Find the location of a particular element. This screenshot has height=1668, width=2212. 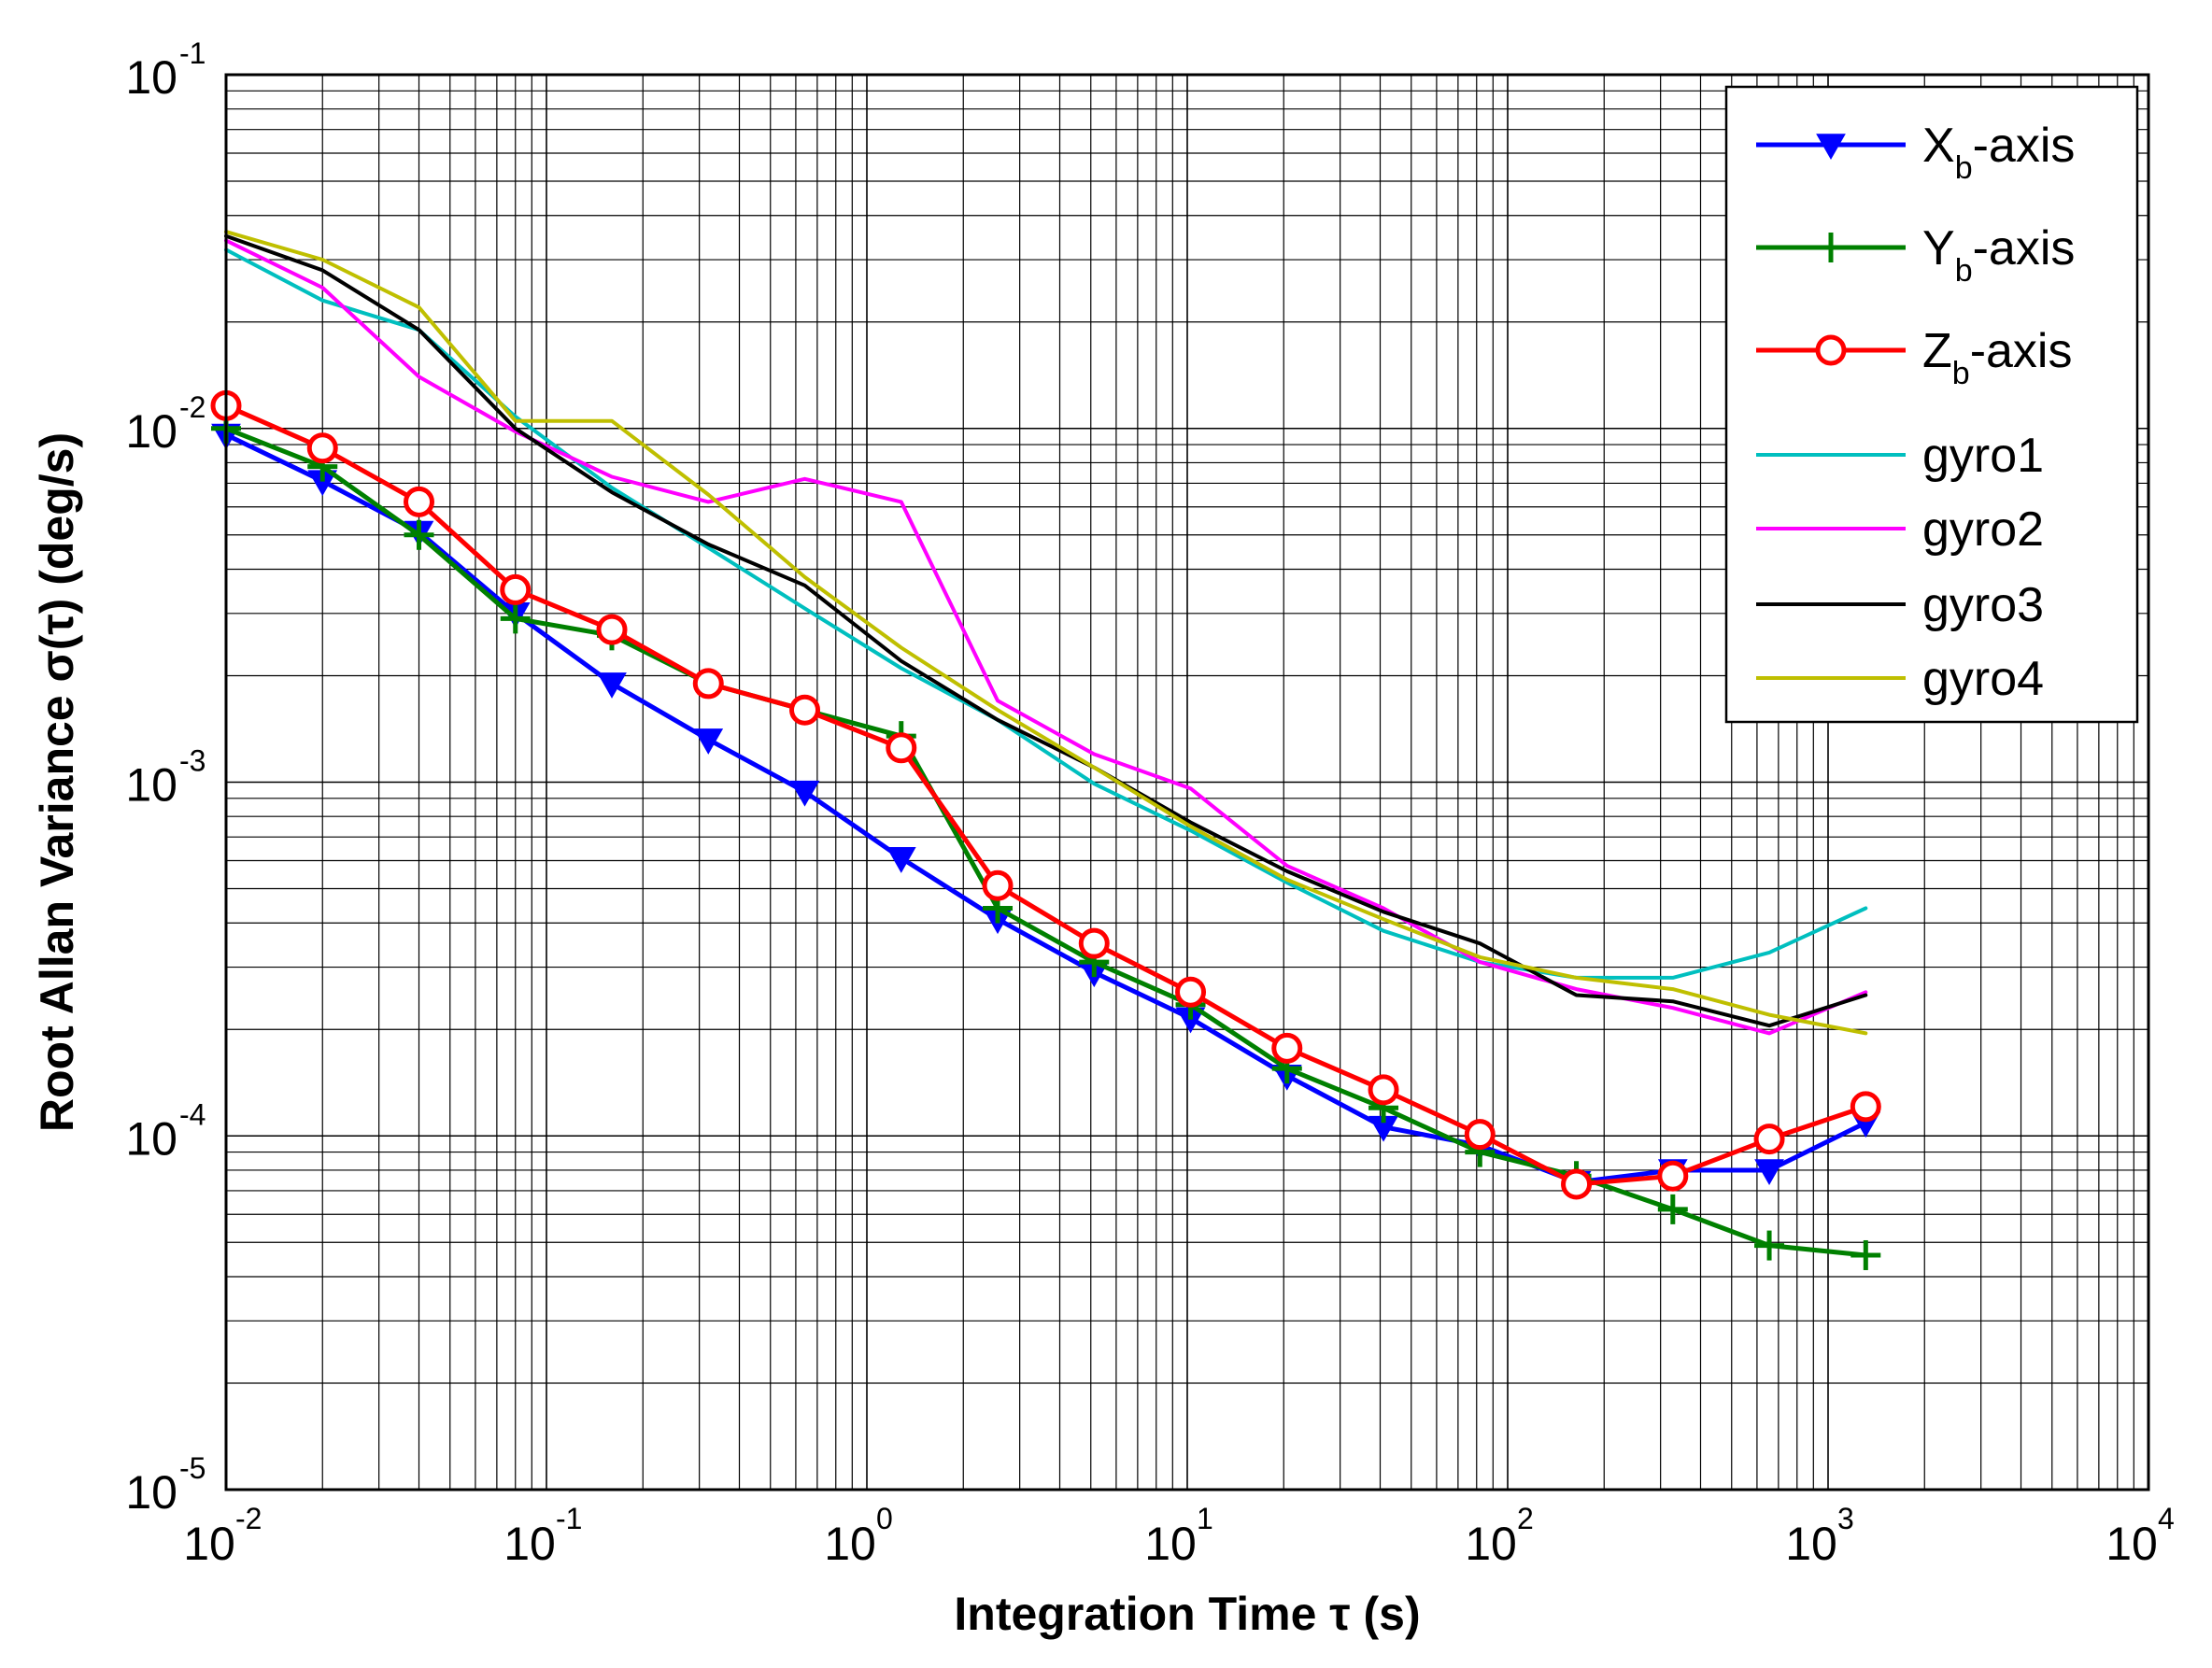

x-tick-label: 10 4 is located at coordinates (2140, 1536).